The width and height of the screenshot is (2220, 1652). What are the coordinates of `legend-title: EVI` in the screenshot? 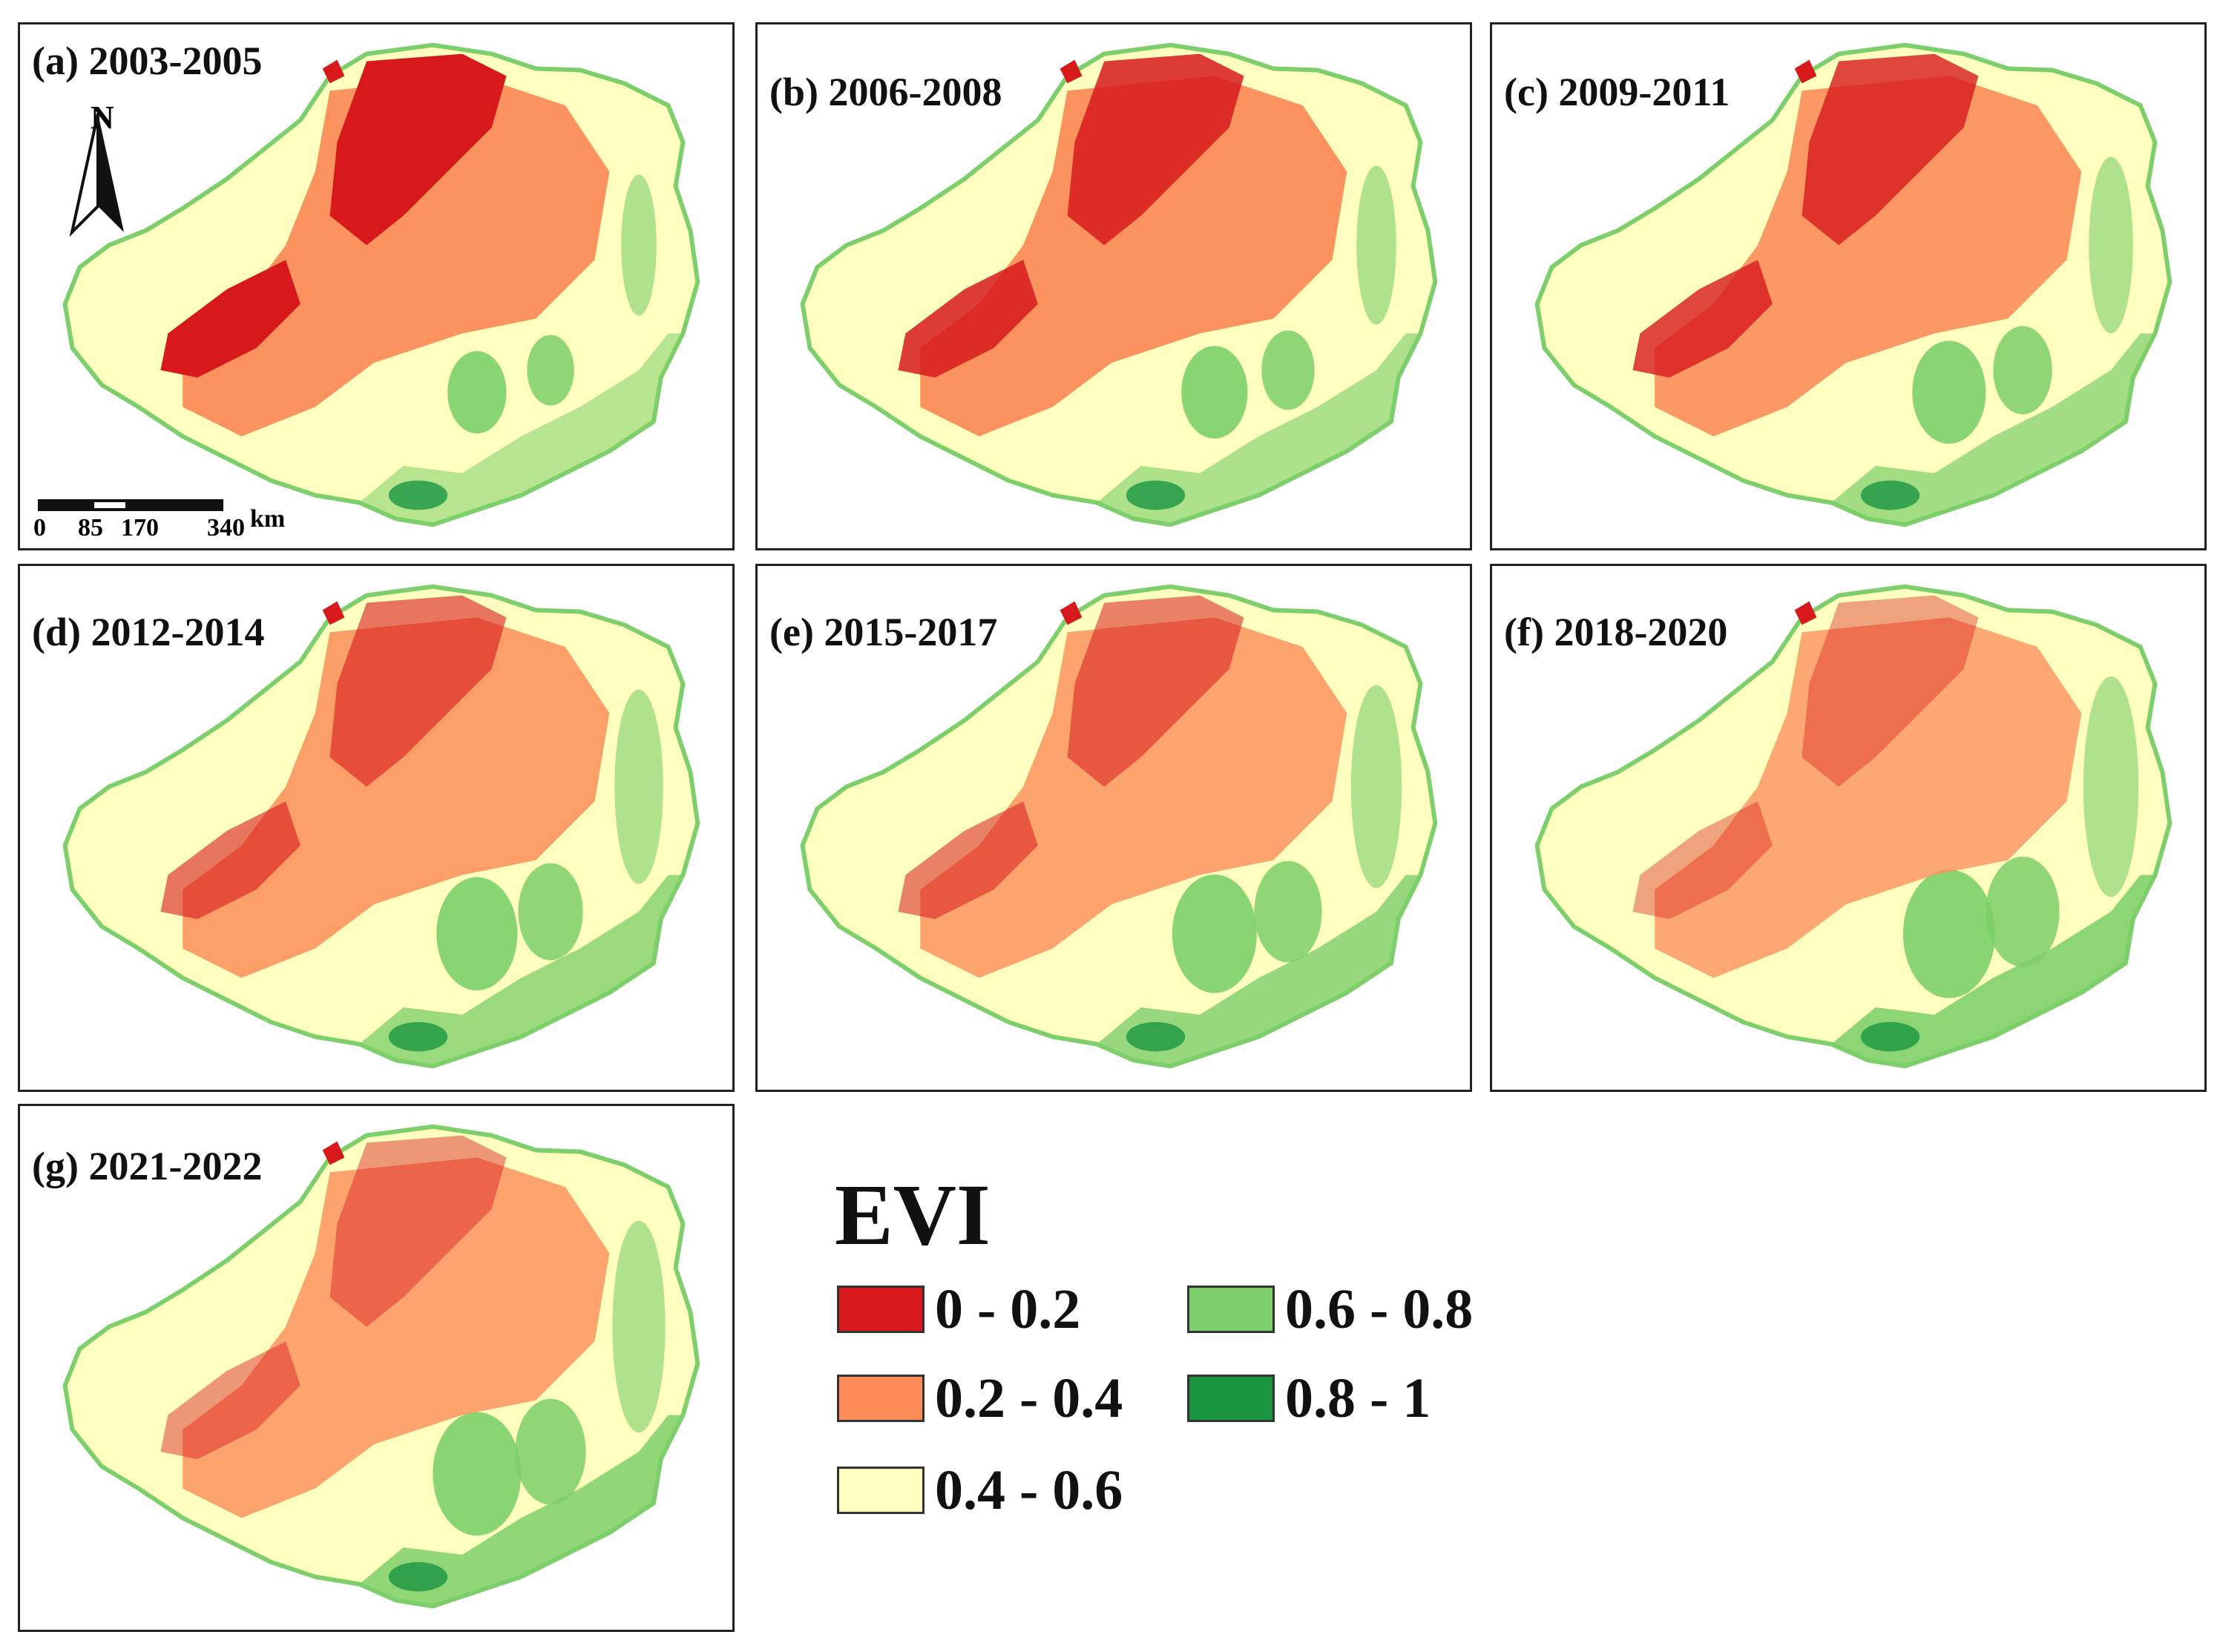 It's located at (913, 1214).